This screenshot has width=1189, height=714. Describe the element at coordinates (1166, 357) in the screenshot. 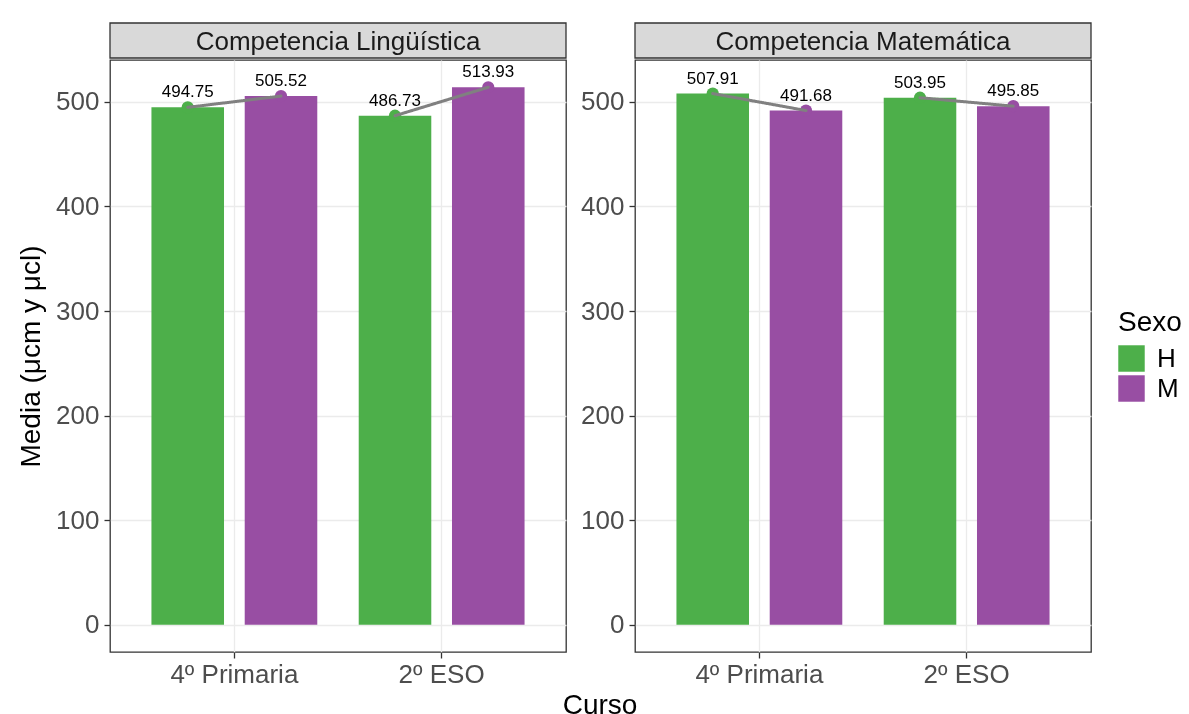

I see `legend-label: H` at that location.